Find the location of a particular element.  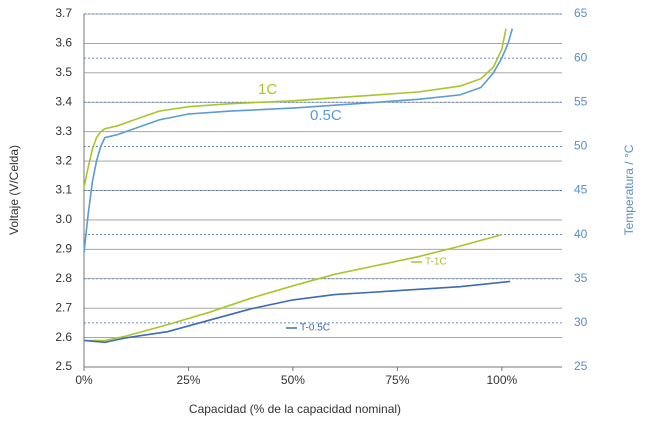

y-axis-title: Voltaje (V/Celda) is located at coordinates (14, 190).